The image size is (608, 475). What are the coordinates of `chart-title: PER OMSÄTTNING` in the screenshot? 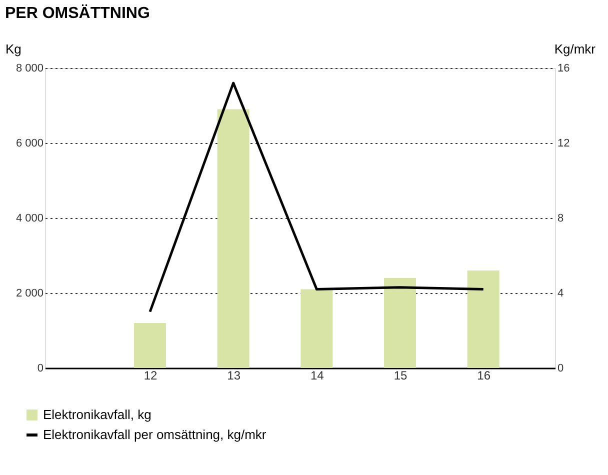 It's located at (77, 13).